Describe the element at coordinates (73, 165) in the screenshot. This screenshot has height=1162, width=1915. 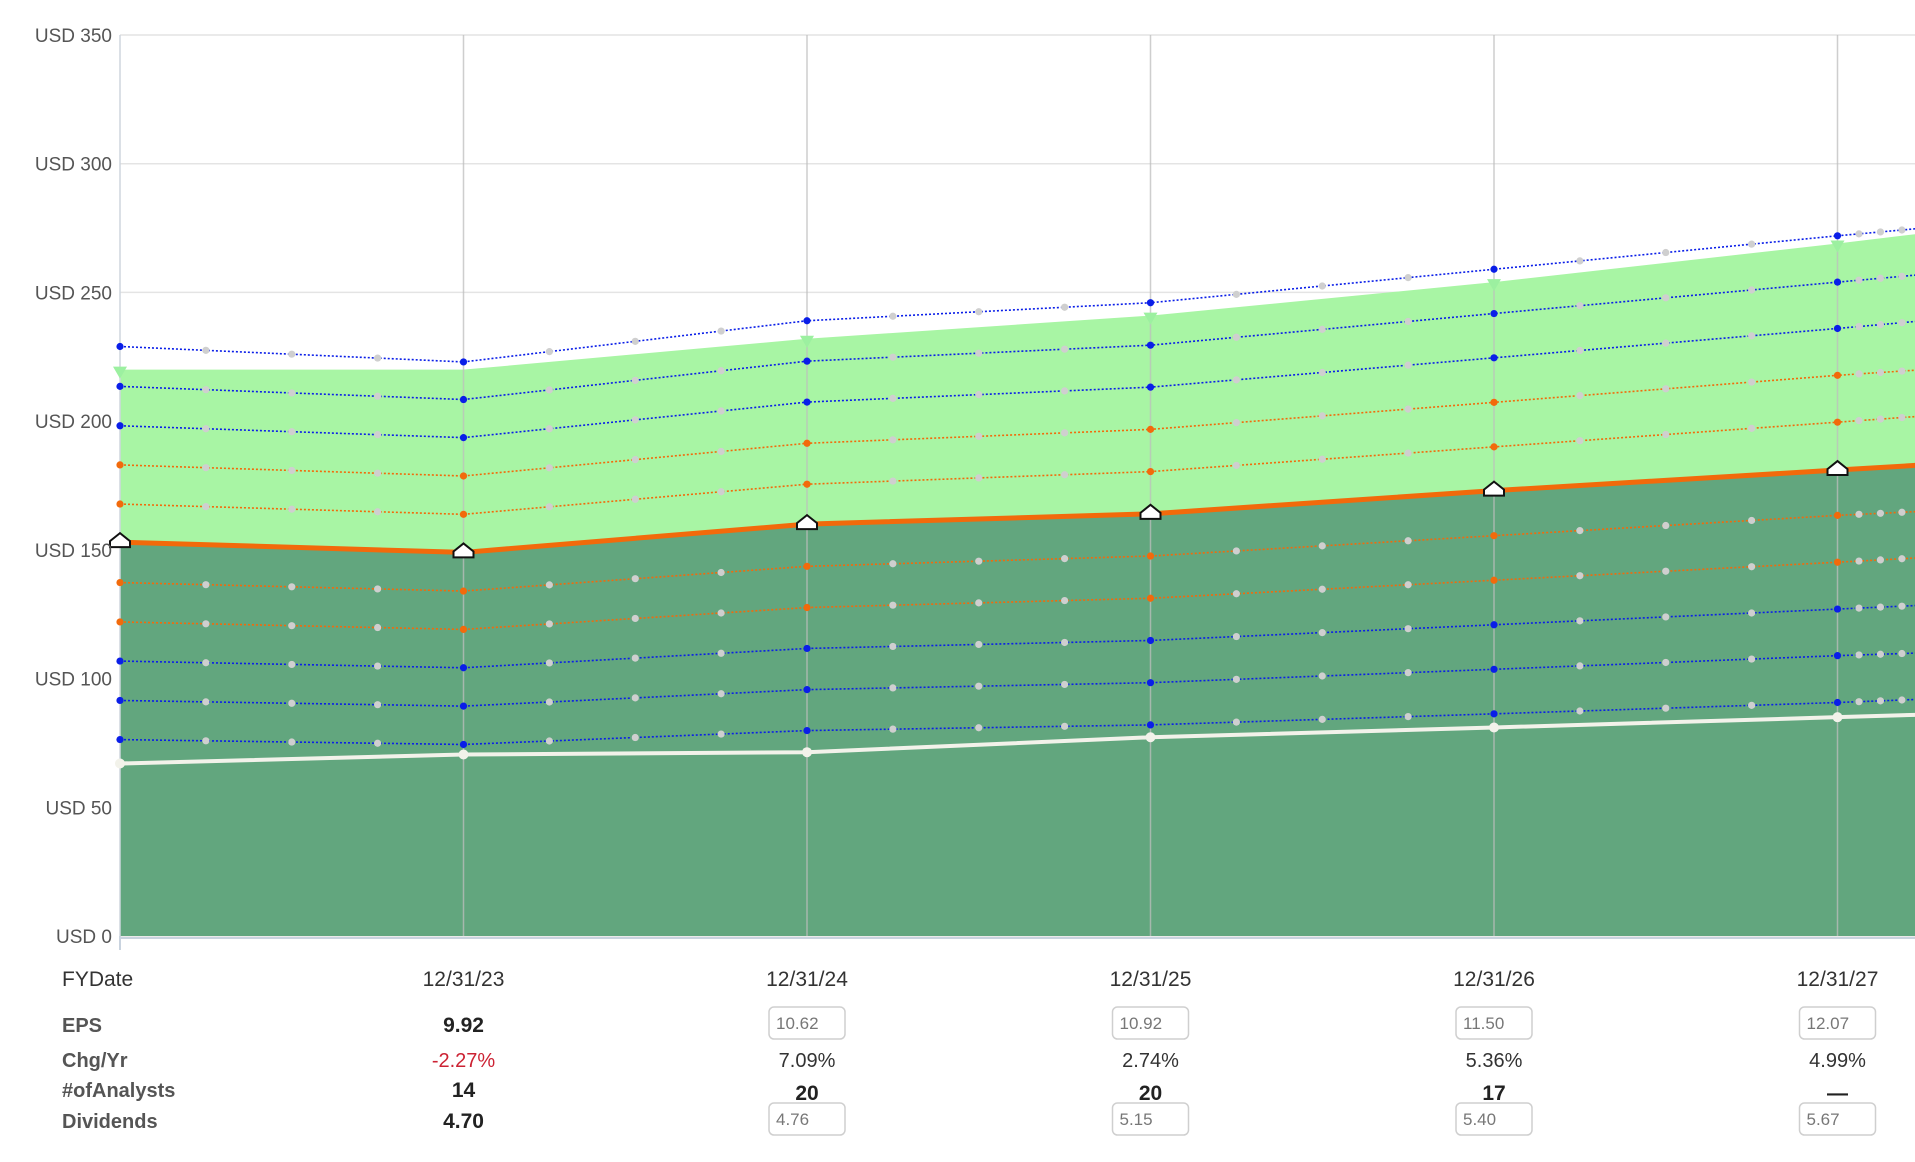
I see `y-tick-label: USD 300` at that location.